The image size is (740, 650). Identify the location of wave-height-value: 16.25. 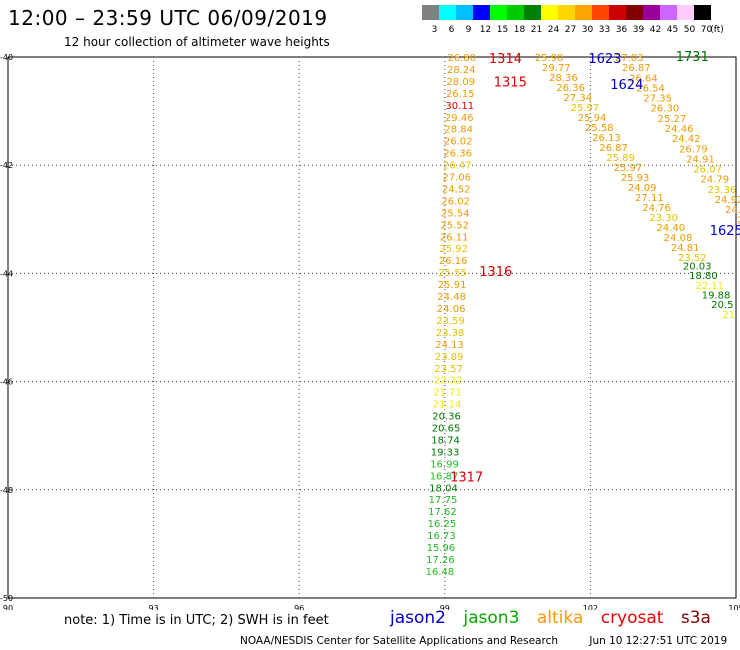
(442, 524).